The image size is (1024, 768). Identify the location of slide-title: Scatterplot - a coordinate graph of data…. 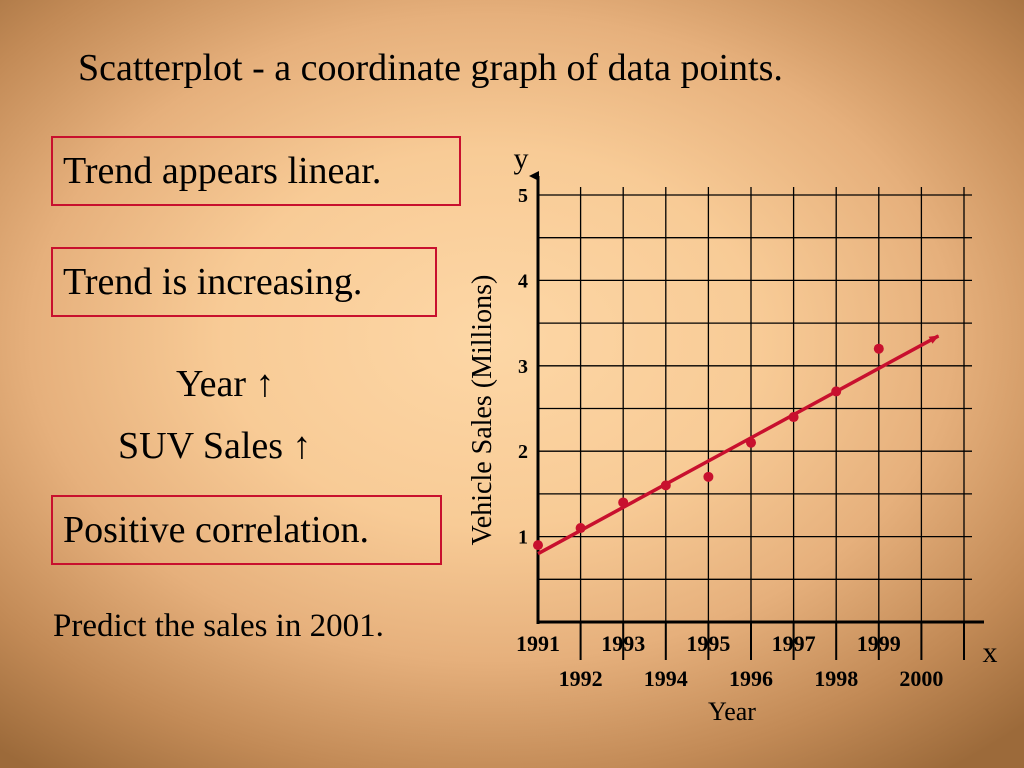
(430, 68).